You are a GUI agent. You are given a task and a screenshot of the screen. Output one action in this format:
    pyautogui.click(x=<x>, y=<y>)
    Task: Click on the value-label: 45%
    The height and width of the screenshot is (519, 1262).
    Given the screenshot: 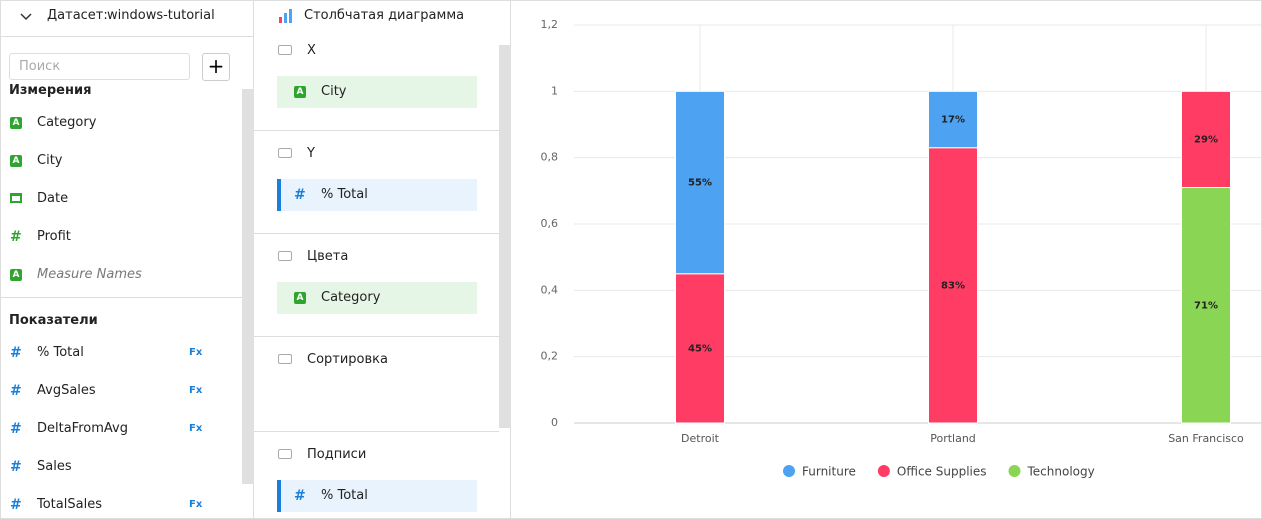 What is the action you would take?
    pyautogui.click(x=700, y=348)
    